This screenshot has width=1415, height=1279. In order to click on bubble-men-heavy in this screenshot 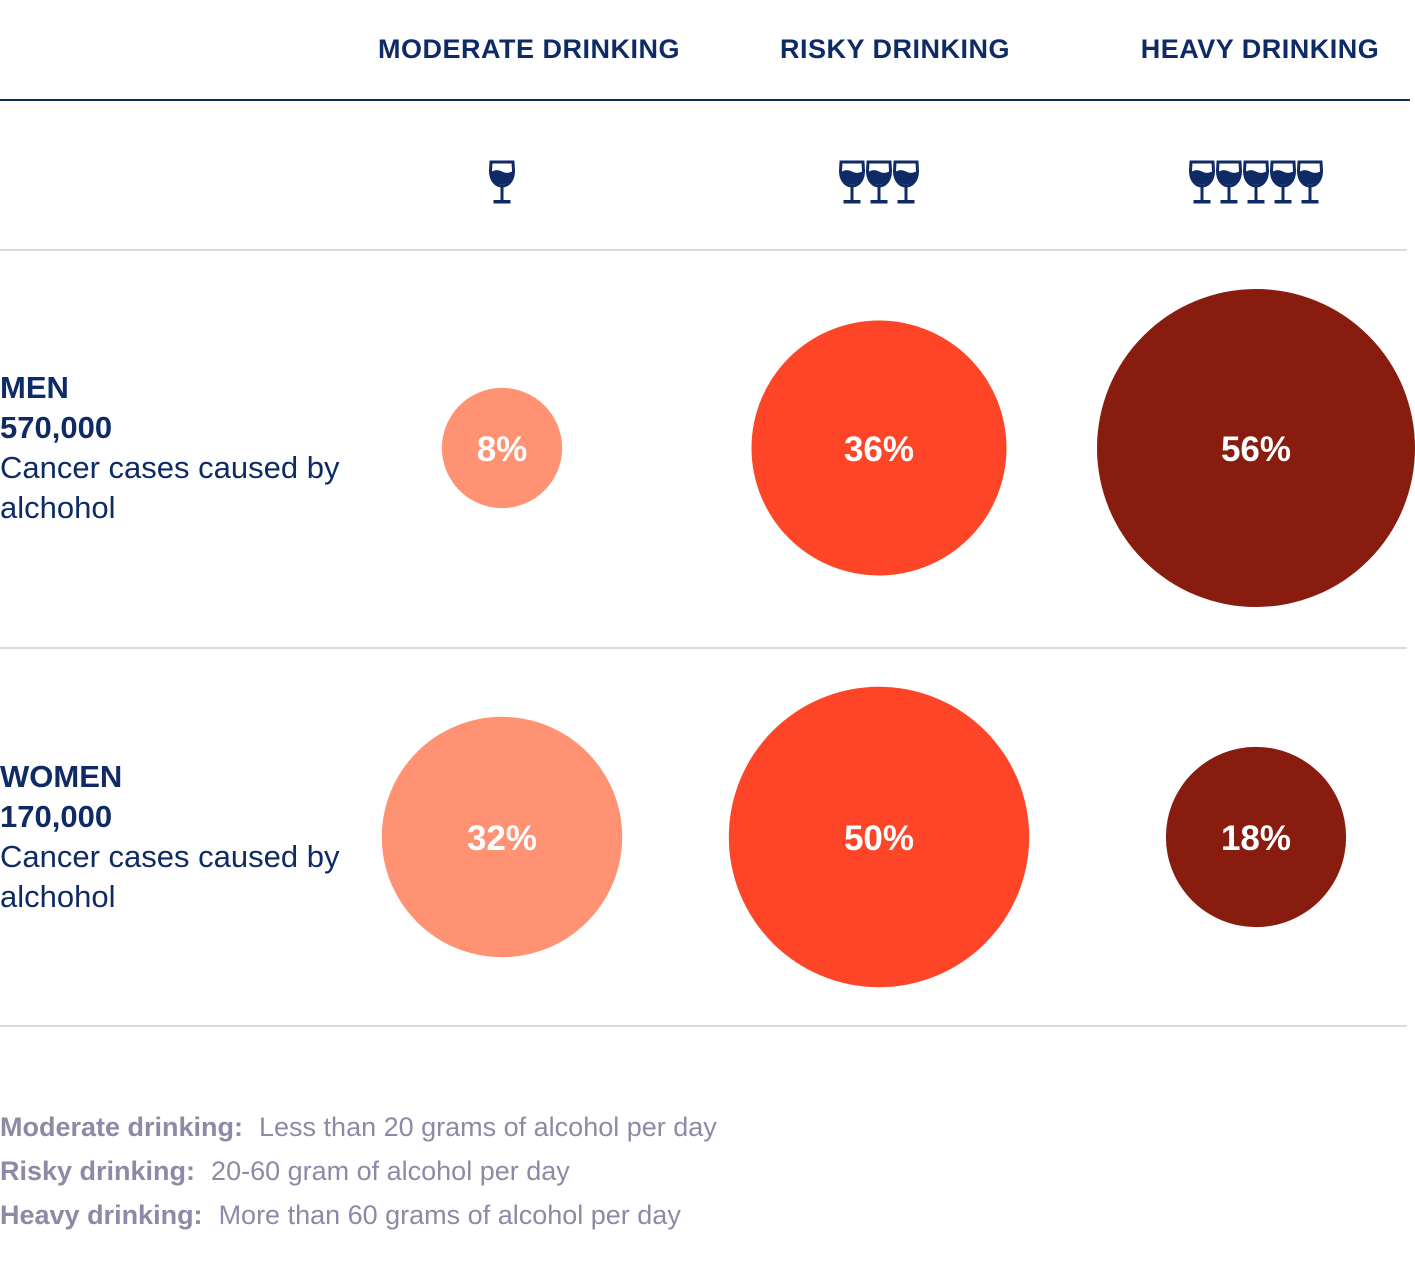, I will do `click(1256, 448)`.